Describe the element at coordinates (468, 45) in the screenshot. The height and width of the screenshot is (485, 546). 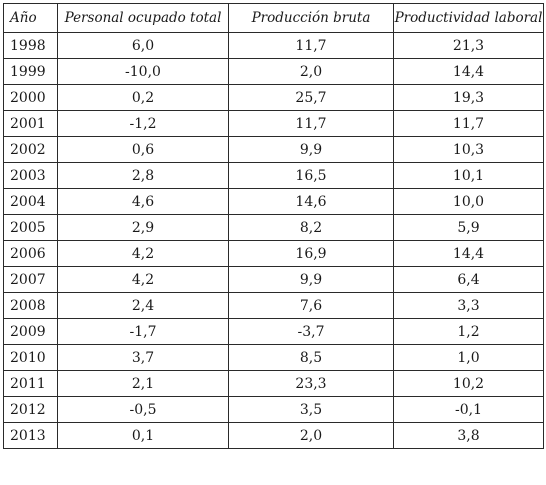
I see `cell-productividad-laboral: 21,3` at that location.